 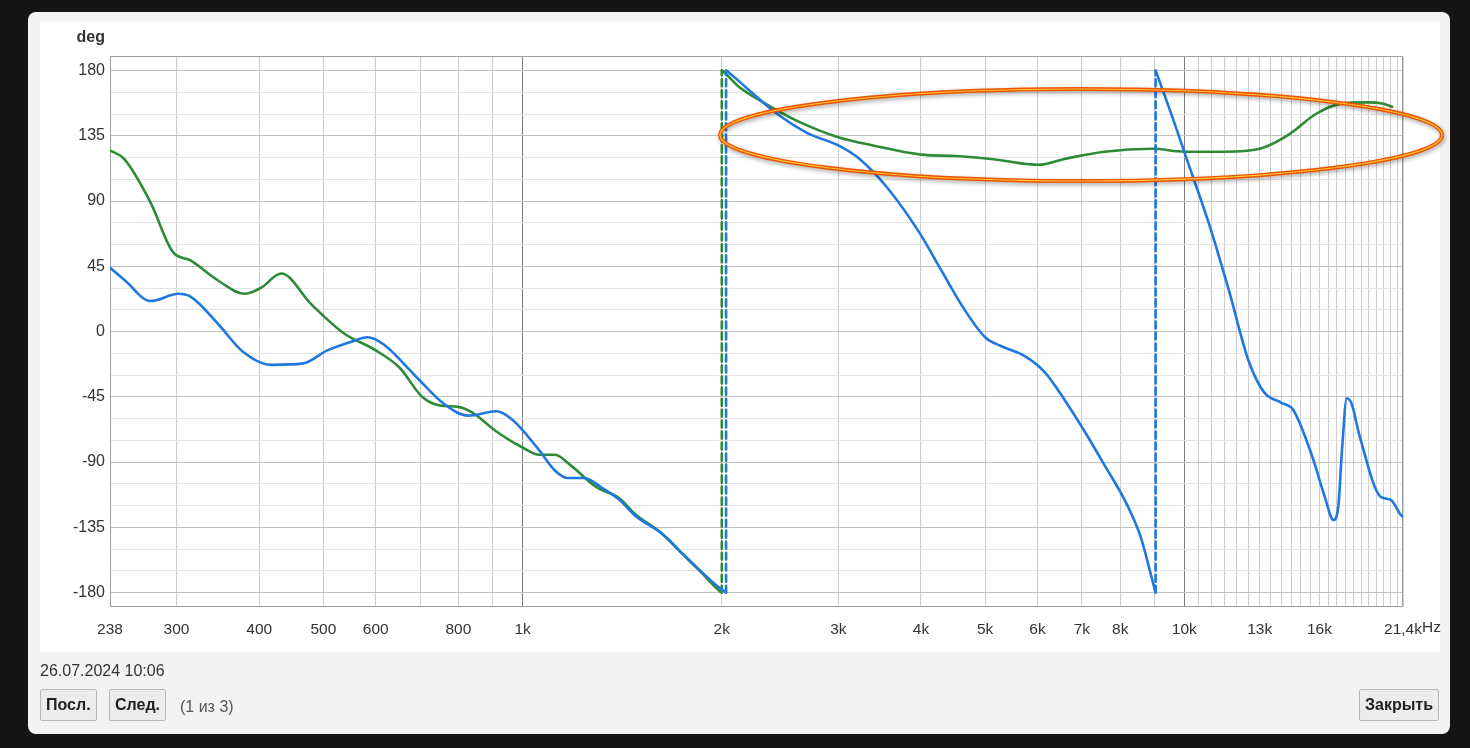 What do you see at coordinates (1082, 628) in the screenshot?
I see `x-tick-label: 7k` at bounding box center [1082, 628].